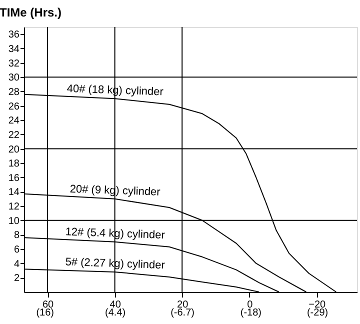 This screenshot has height=324, width=360. Describe the element at coordinates (14, 178) in the screenshot. I see `y-tick-label: 16` at that location.